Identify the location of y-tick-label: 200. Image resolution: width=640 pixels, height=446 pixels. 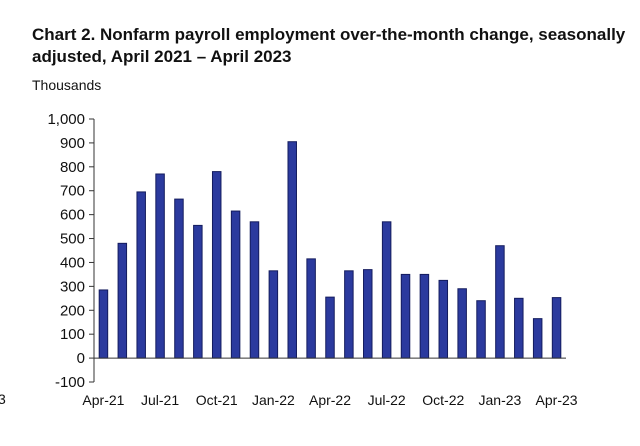
(72, 310).